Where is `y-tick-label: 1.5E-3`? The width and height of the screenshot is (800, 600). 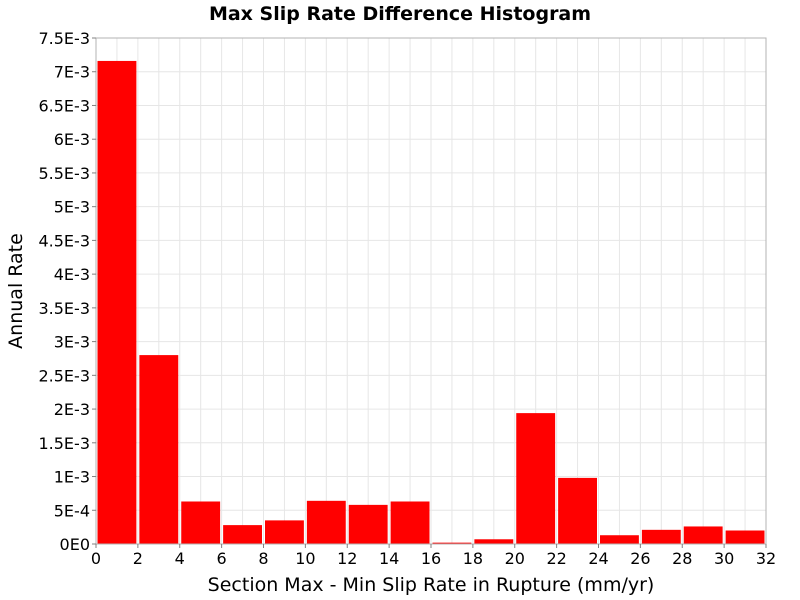 y-tick-label: 1.5E-3 is located at coordinates (64, 443).